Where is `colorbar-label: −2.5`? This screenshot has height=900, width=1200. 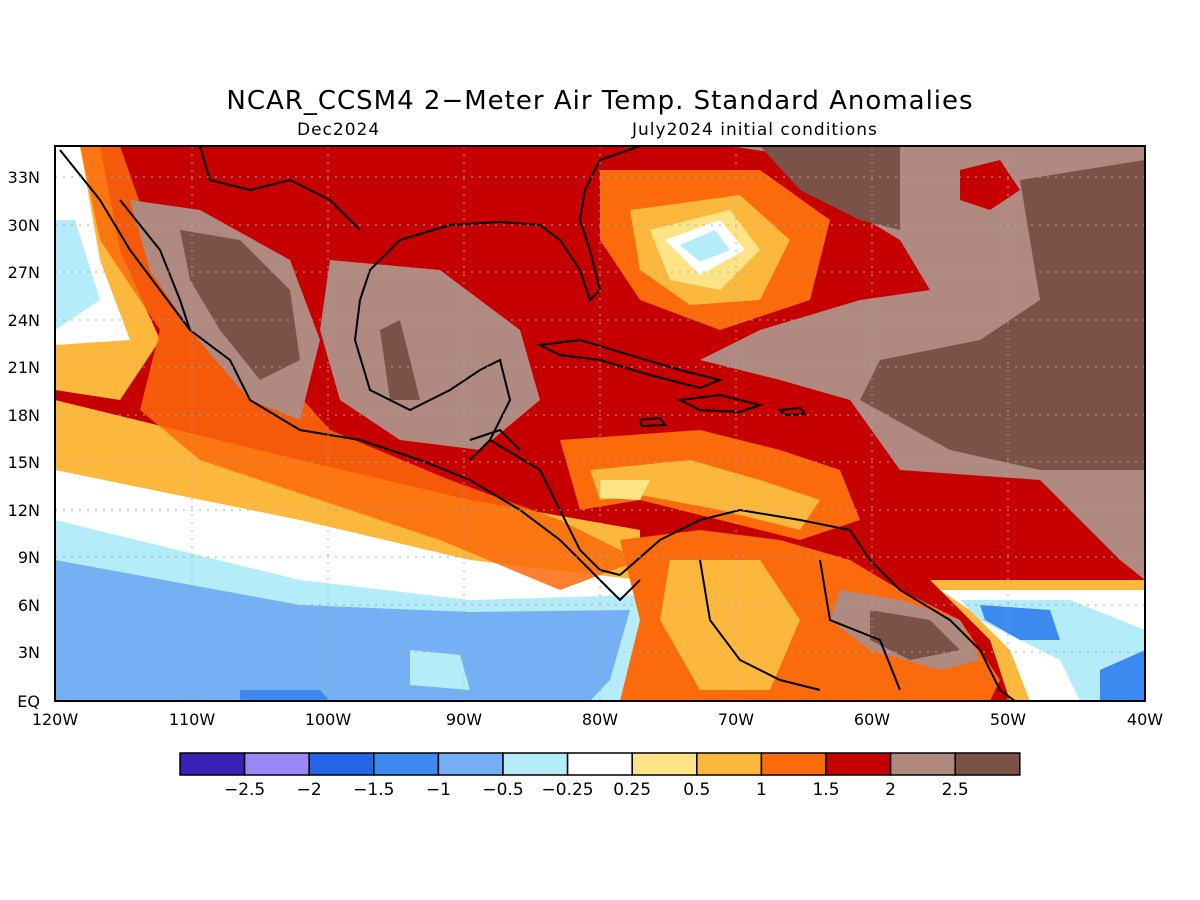 colorbar-label: −2.5 is located at coordinates (244, 790).